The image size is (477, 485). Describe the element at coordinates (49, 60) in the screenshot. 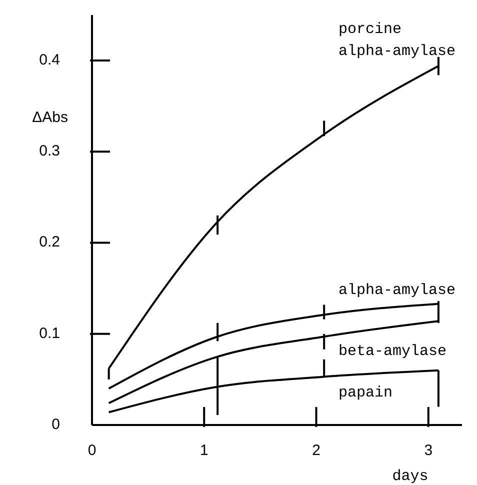

I see `y-tick-label: 0.4` at that location.